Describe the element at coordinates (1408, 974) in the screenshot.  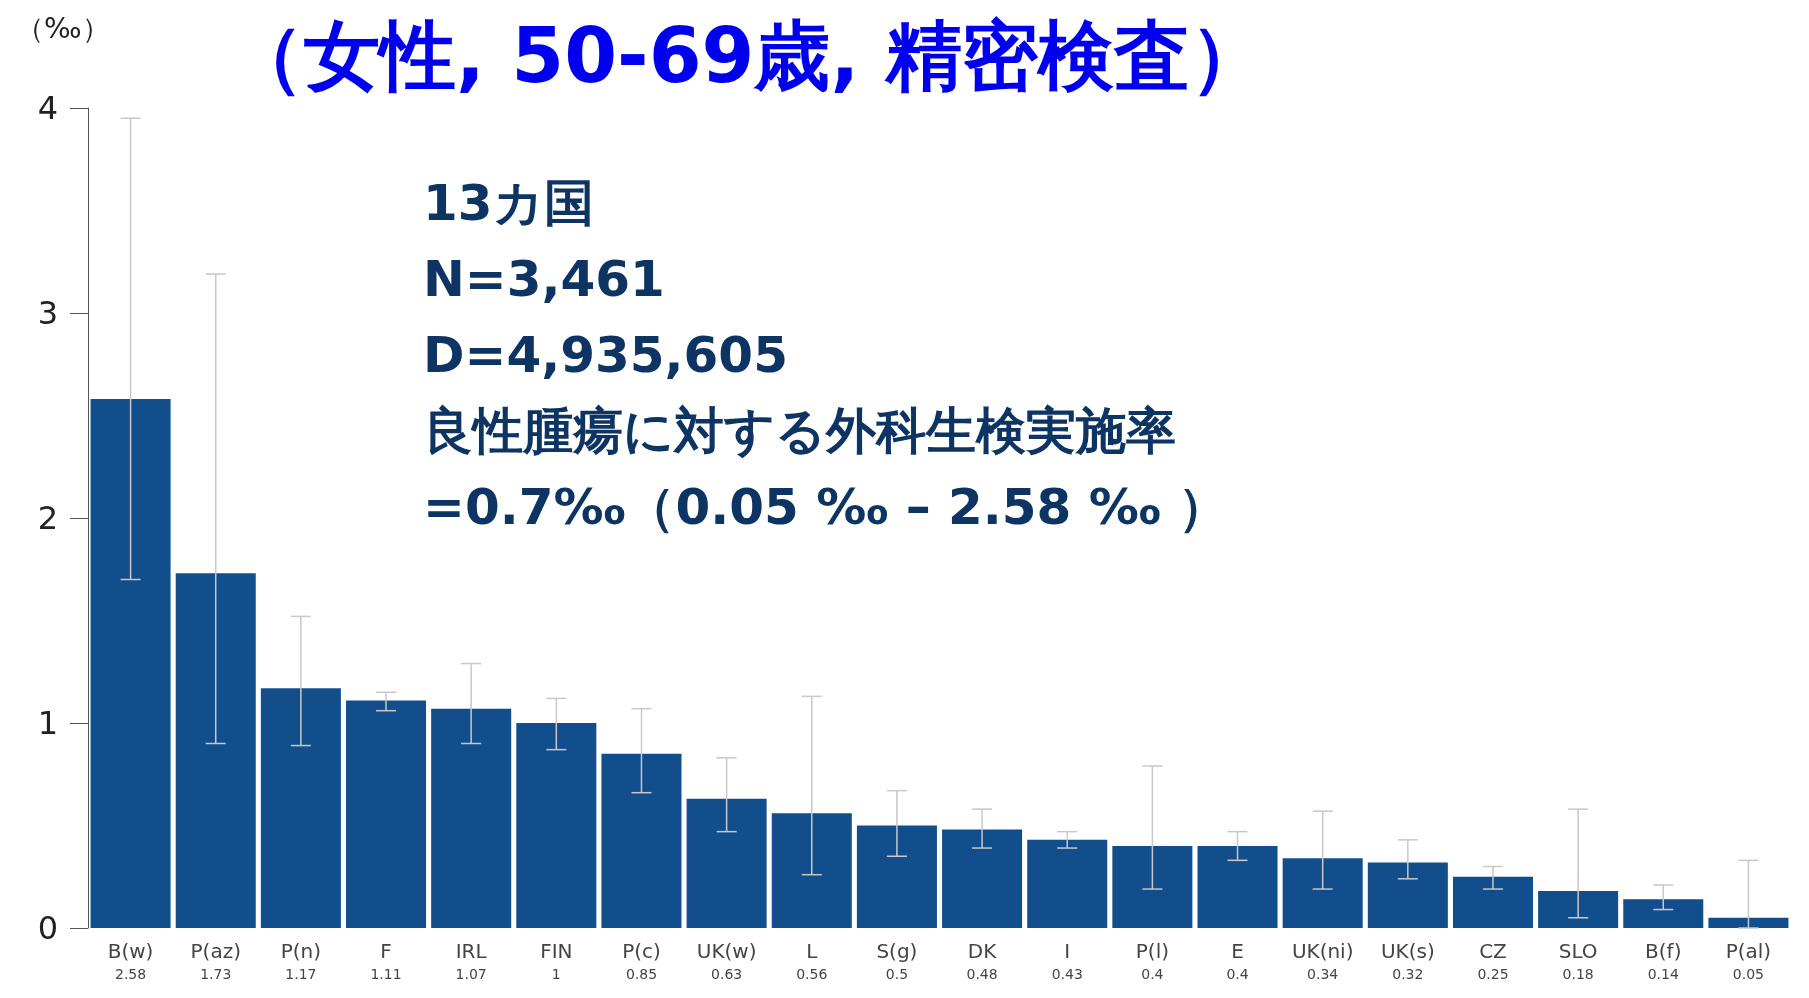
I see `data-label: 0.32` at that location.